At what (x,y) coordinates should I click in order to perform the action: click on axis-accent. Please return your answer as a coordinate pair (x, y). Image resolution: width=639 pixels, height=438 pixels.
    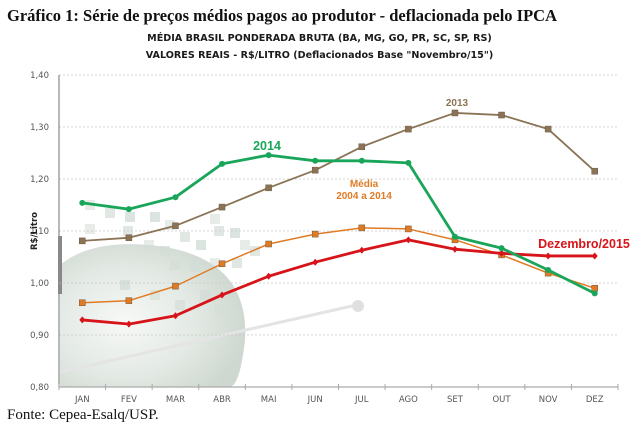
    Looking at the image, I should click on (60, 265).